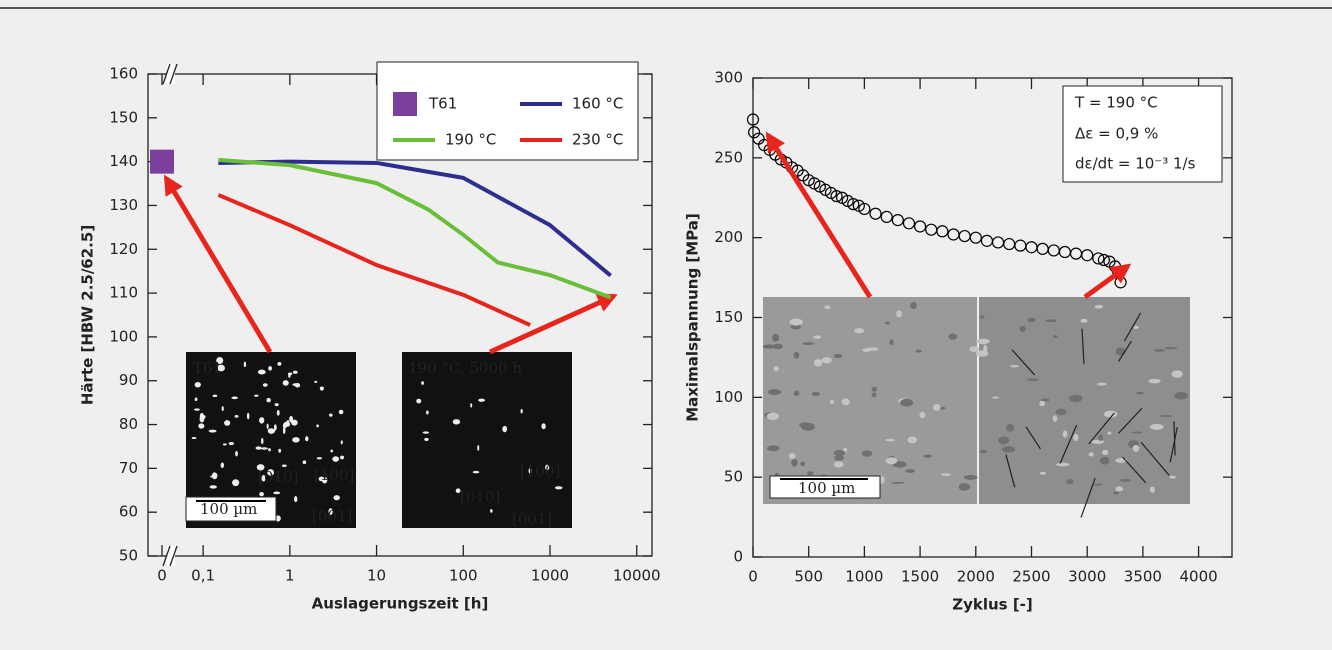 This screenshot has height=650, width=1332. I want to click on x-tick-label: 1000, so click(864, 577).